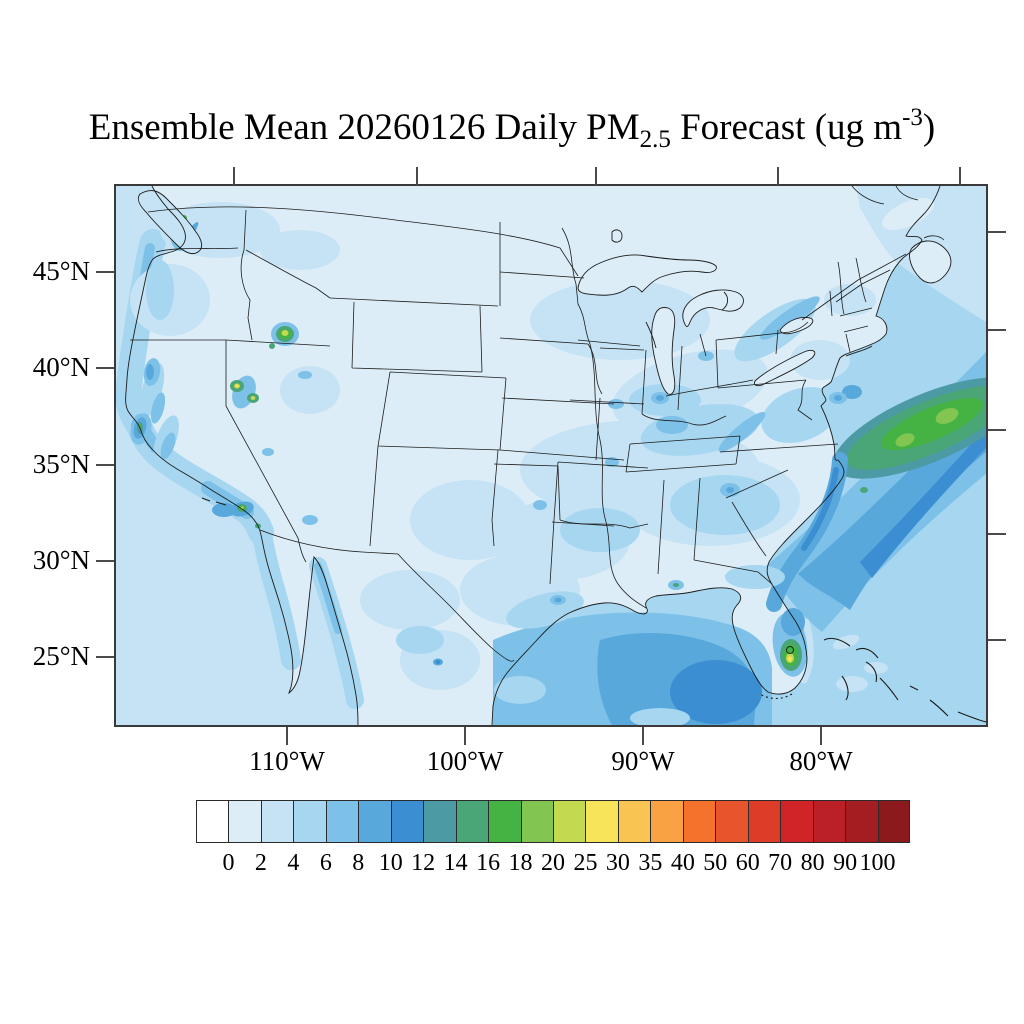  What do you see at coordinates (364, 127) in the screenshot?
I see `title-prefix: Ensemble Mean 20260126 Daily PM` at bounding box center [364, 127].